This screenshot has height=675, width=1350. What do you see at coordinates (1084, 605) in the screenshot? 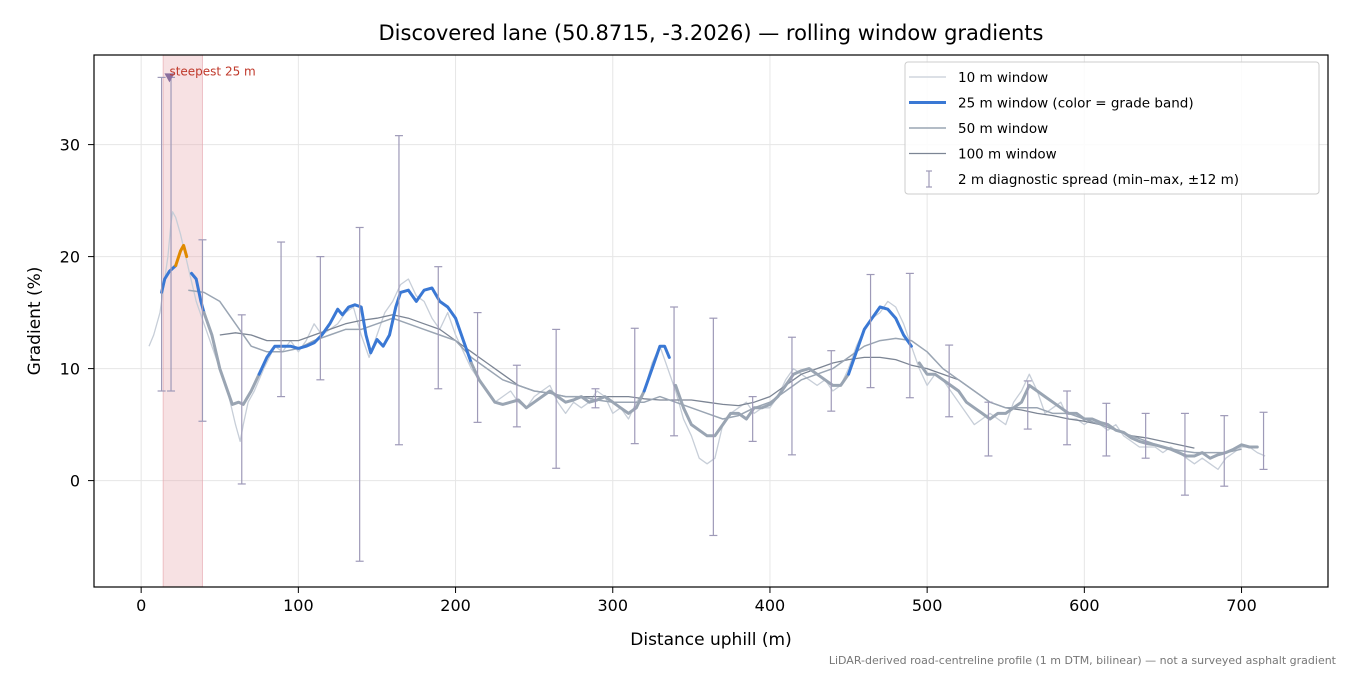
I see `x-tick-label: 600` at bounding box center [1084, 605].